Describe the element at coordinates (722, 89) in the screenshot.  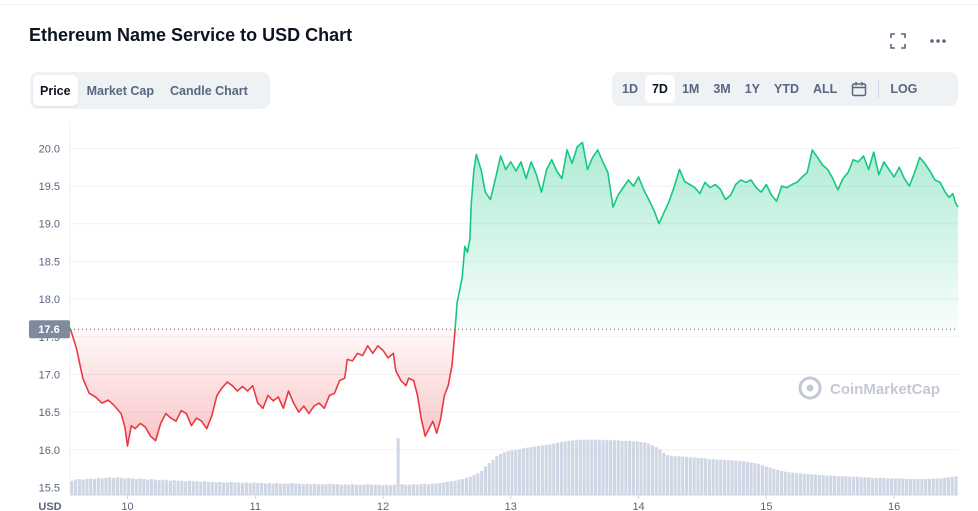
I see `range-3m-button: 3M` at that location.